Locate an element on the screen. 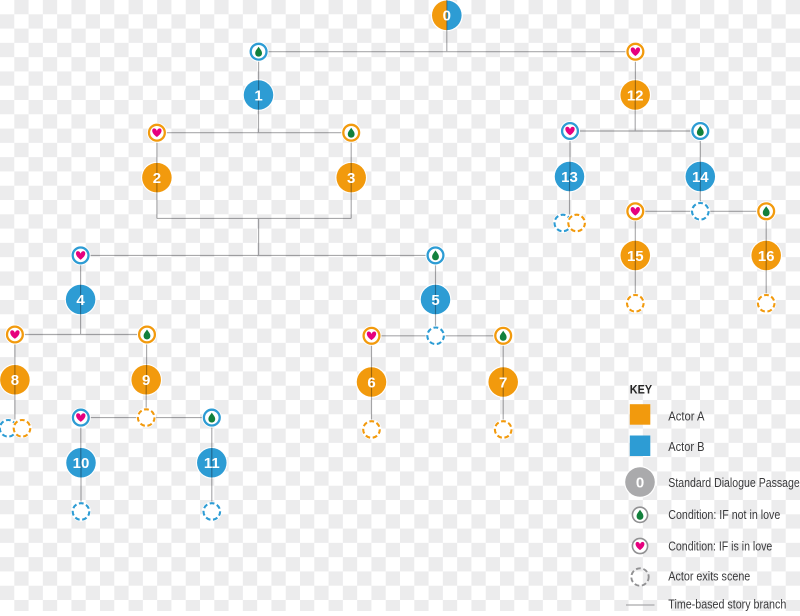 Image resolution: width=800 pixels, height=616 pixels. svg-text: Standard Dialogue Passage is located at coordinates (734, 482).